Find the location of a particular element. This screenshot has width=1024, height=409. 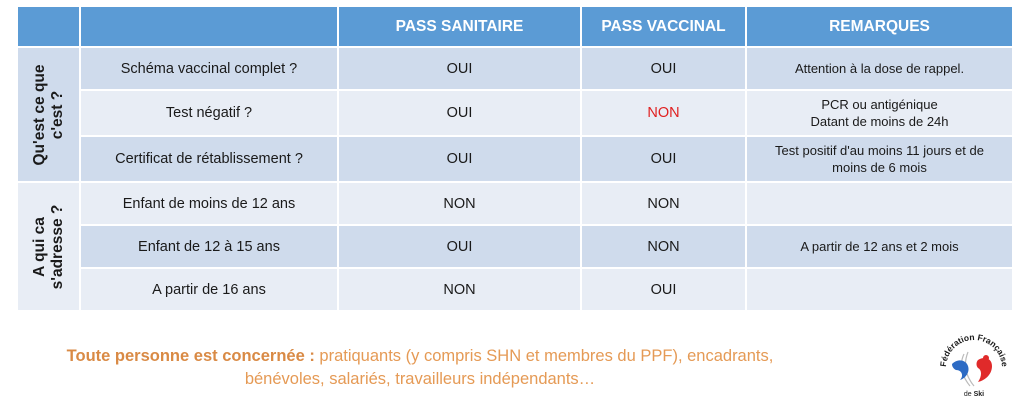

svg-text: de Ski is located at coordinates (974, 394).